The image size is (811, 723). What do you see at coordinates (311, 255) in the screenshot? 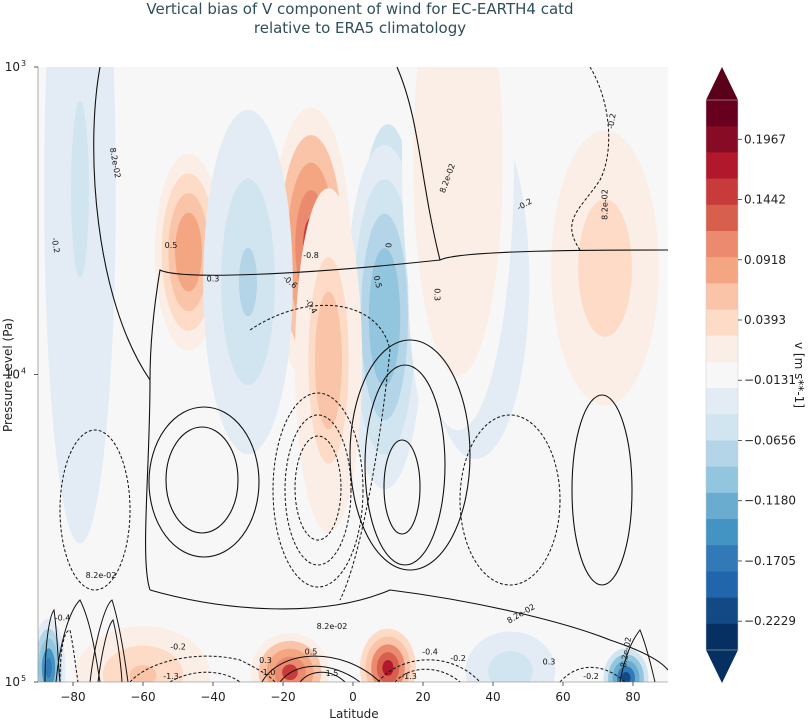
I see `contour-label: -0.8` at bounding box center [311, 255].